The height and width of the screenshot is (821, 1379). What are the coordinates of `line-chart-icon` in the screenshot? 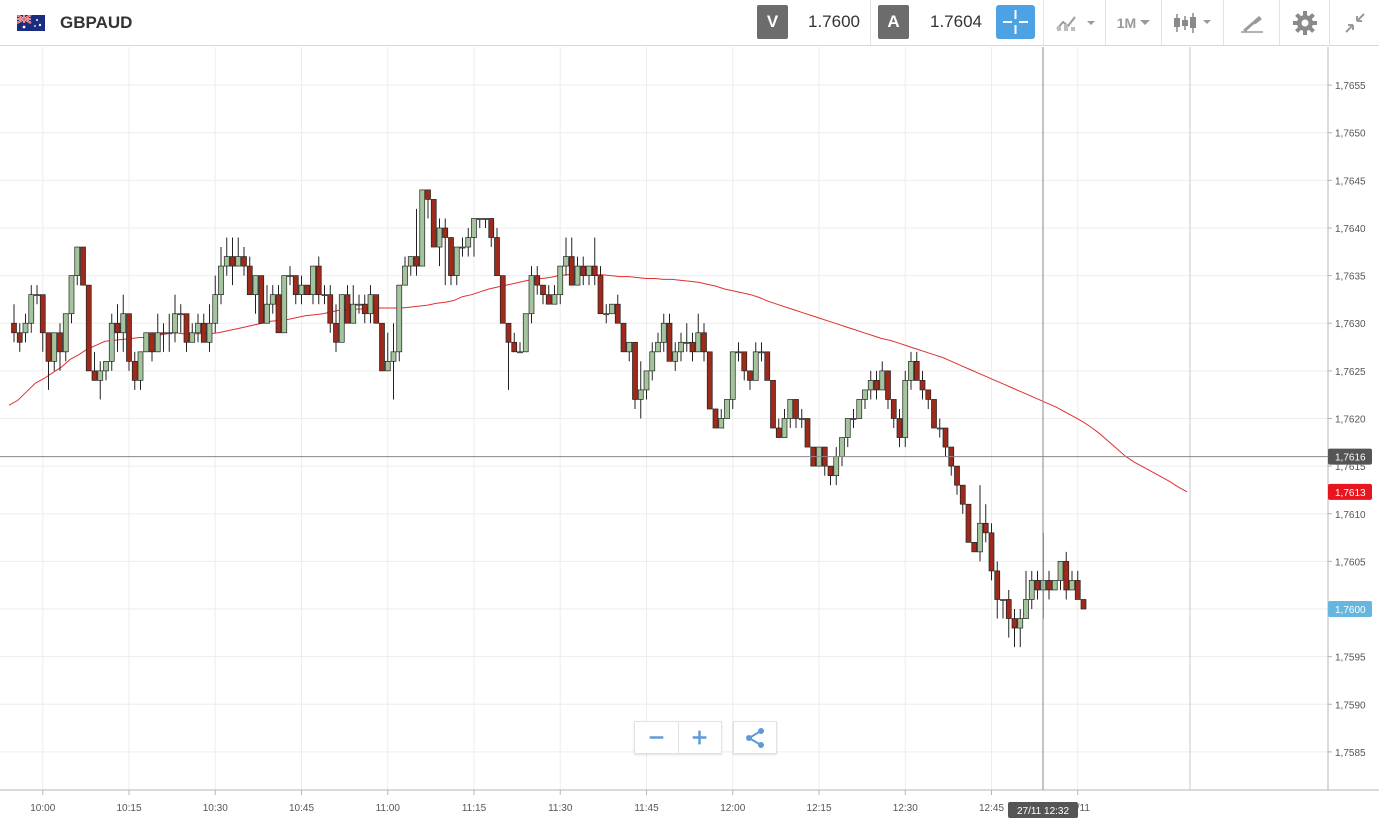 It's located at (1075, 23).